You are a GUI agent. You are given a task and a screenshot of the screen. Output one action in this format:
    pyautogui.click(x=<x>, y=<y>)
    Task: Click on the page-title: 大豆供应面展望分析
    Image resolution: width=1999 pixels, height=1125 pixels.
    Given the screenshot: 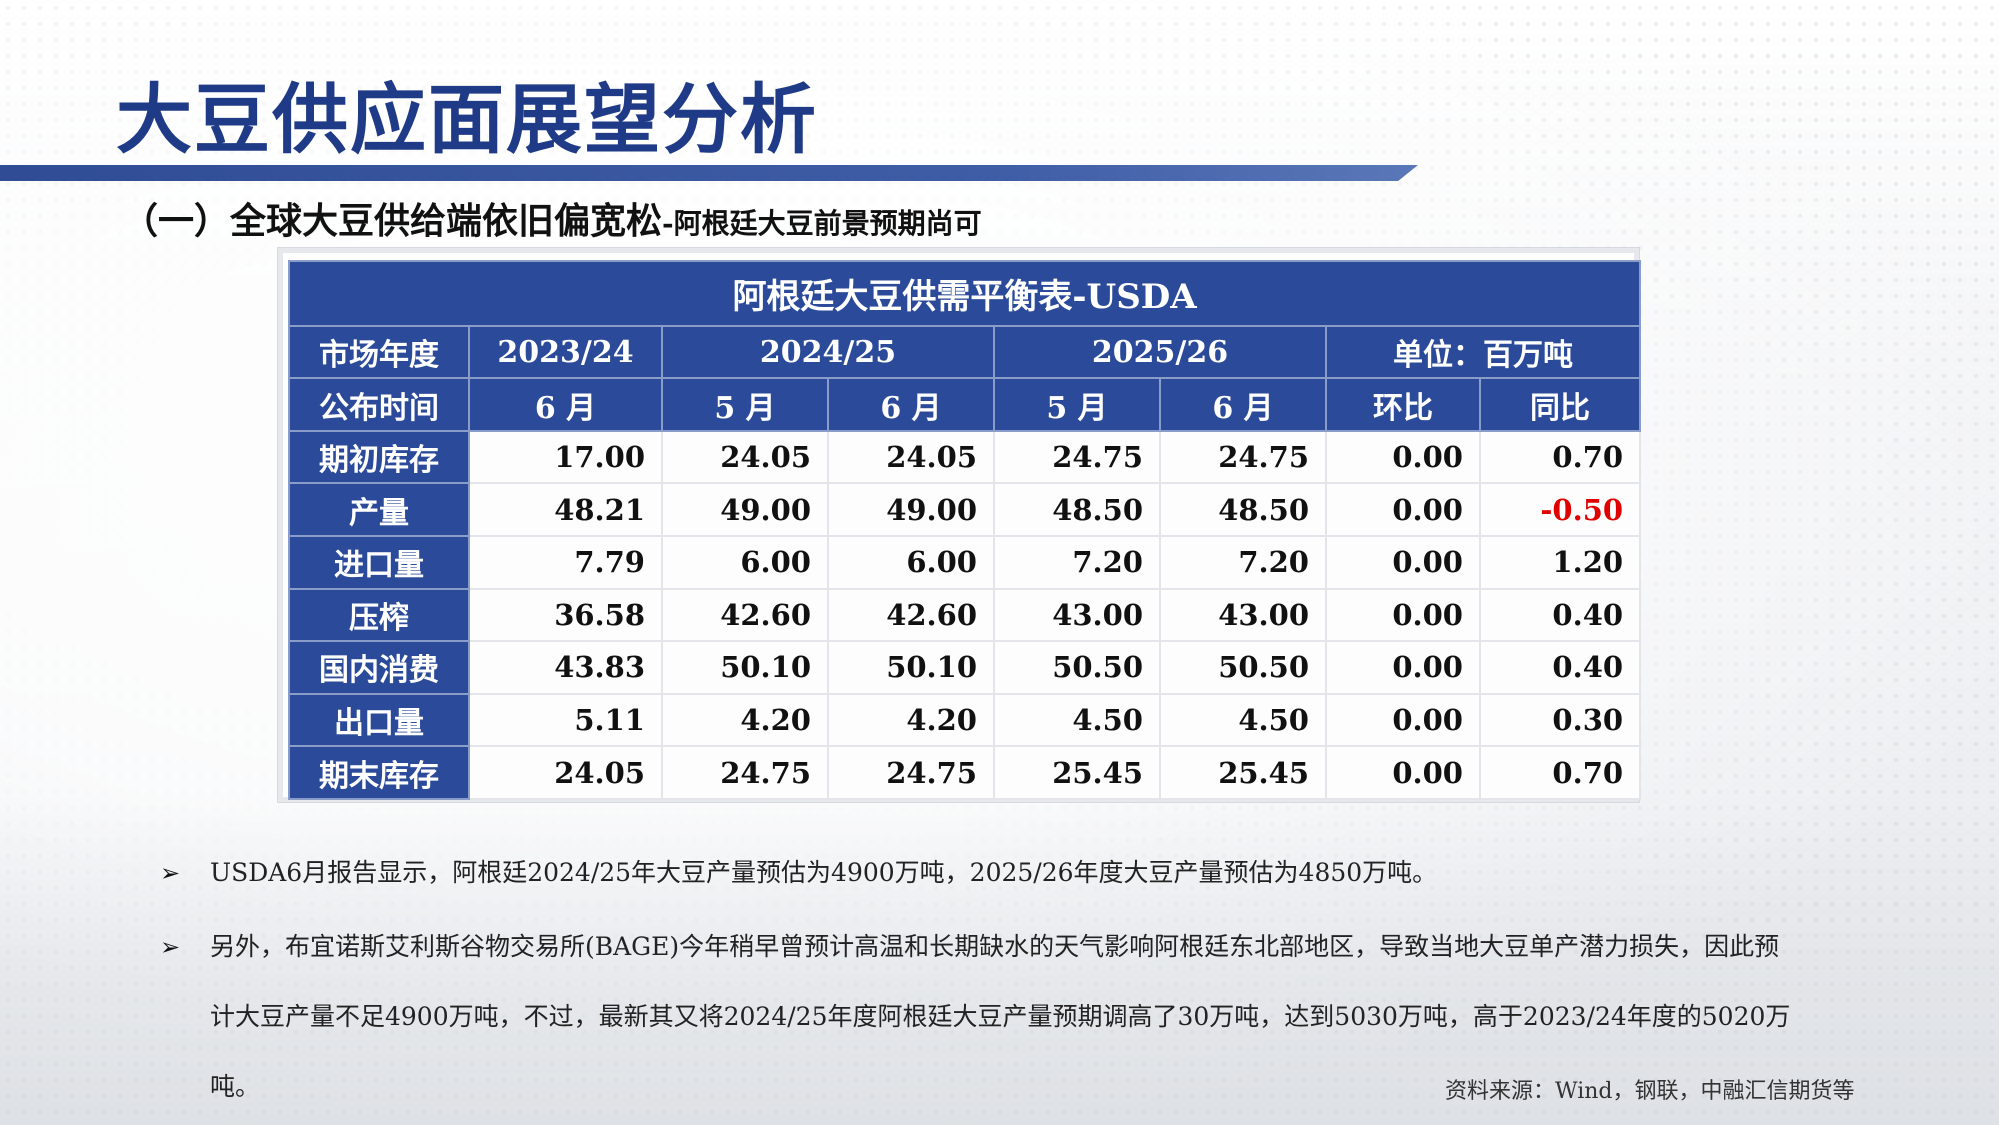 What is the action you would take?
    pyautogui.click(x=467, y=119)
    